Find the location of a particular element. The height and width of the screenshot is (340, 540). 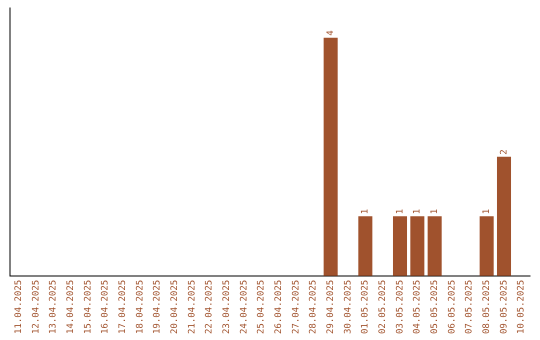

x-tick-label: 11.04.2025 is located at coordinates (19, 307).